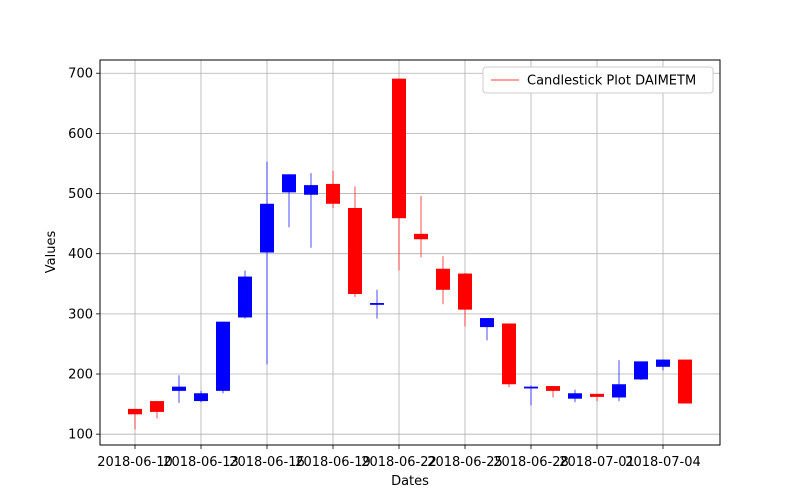  What do you see at coordinates (80, 74) in the screenshot?
I see `y-tick-label: 700` at bounding box center [80, 74].